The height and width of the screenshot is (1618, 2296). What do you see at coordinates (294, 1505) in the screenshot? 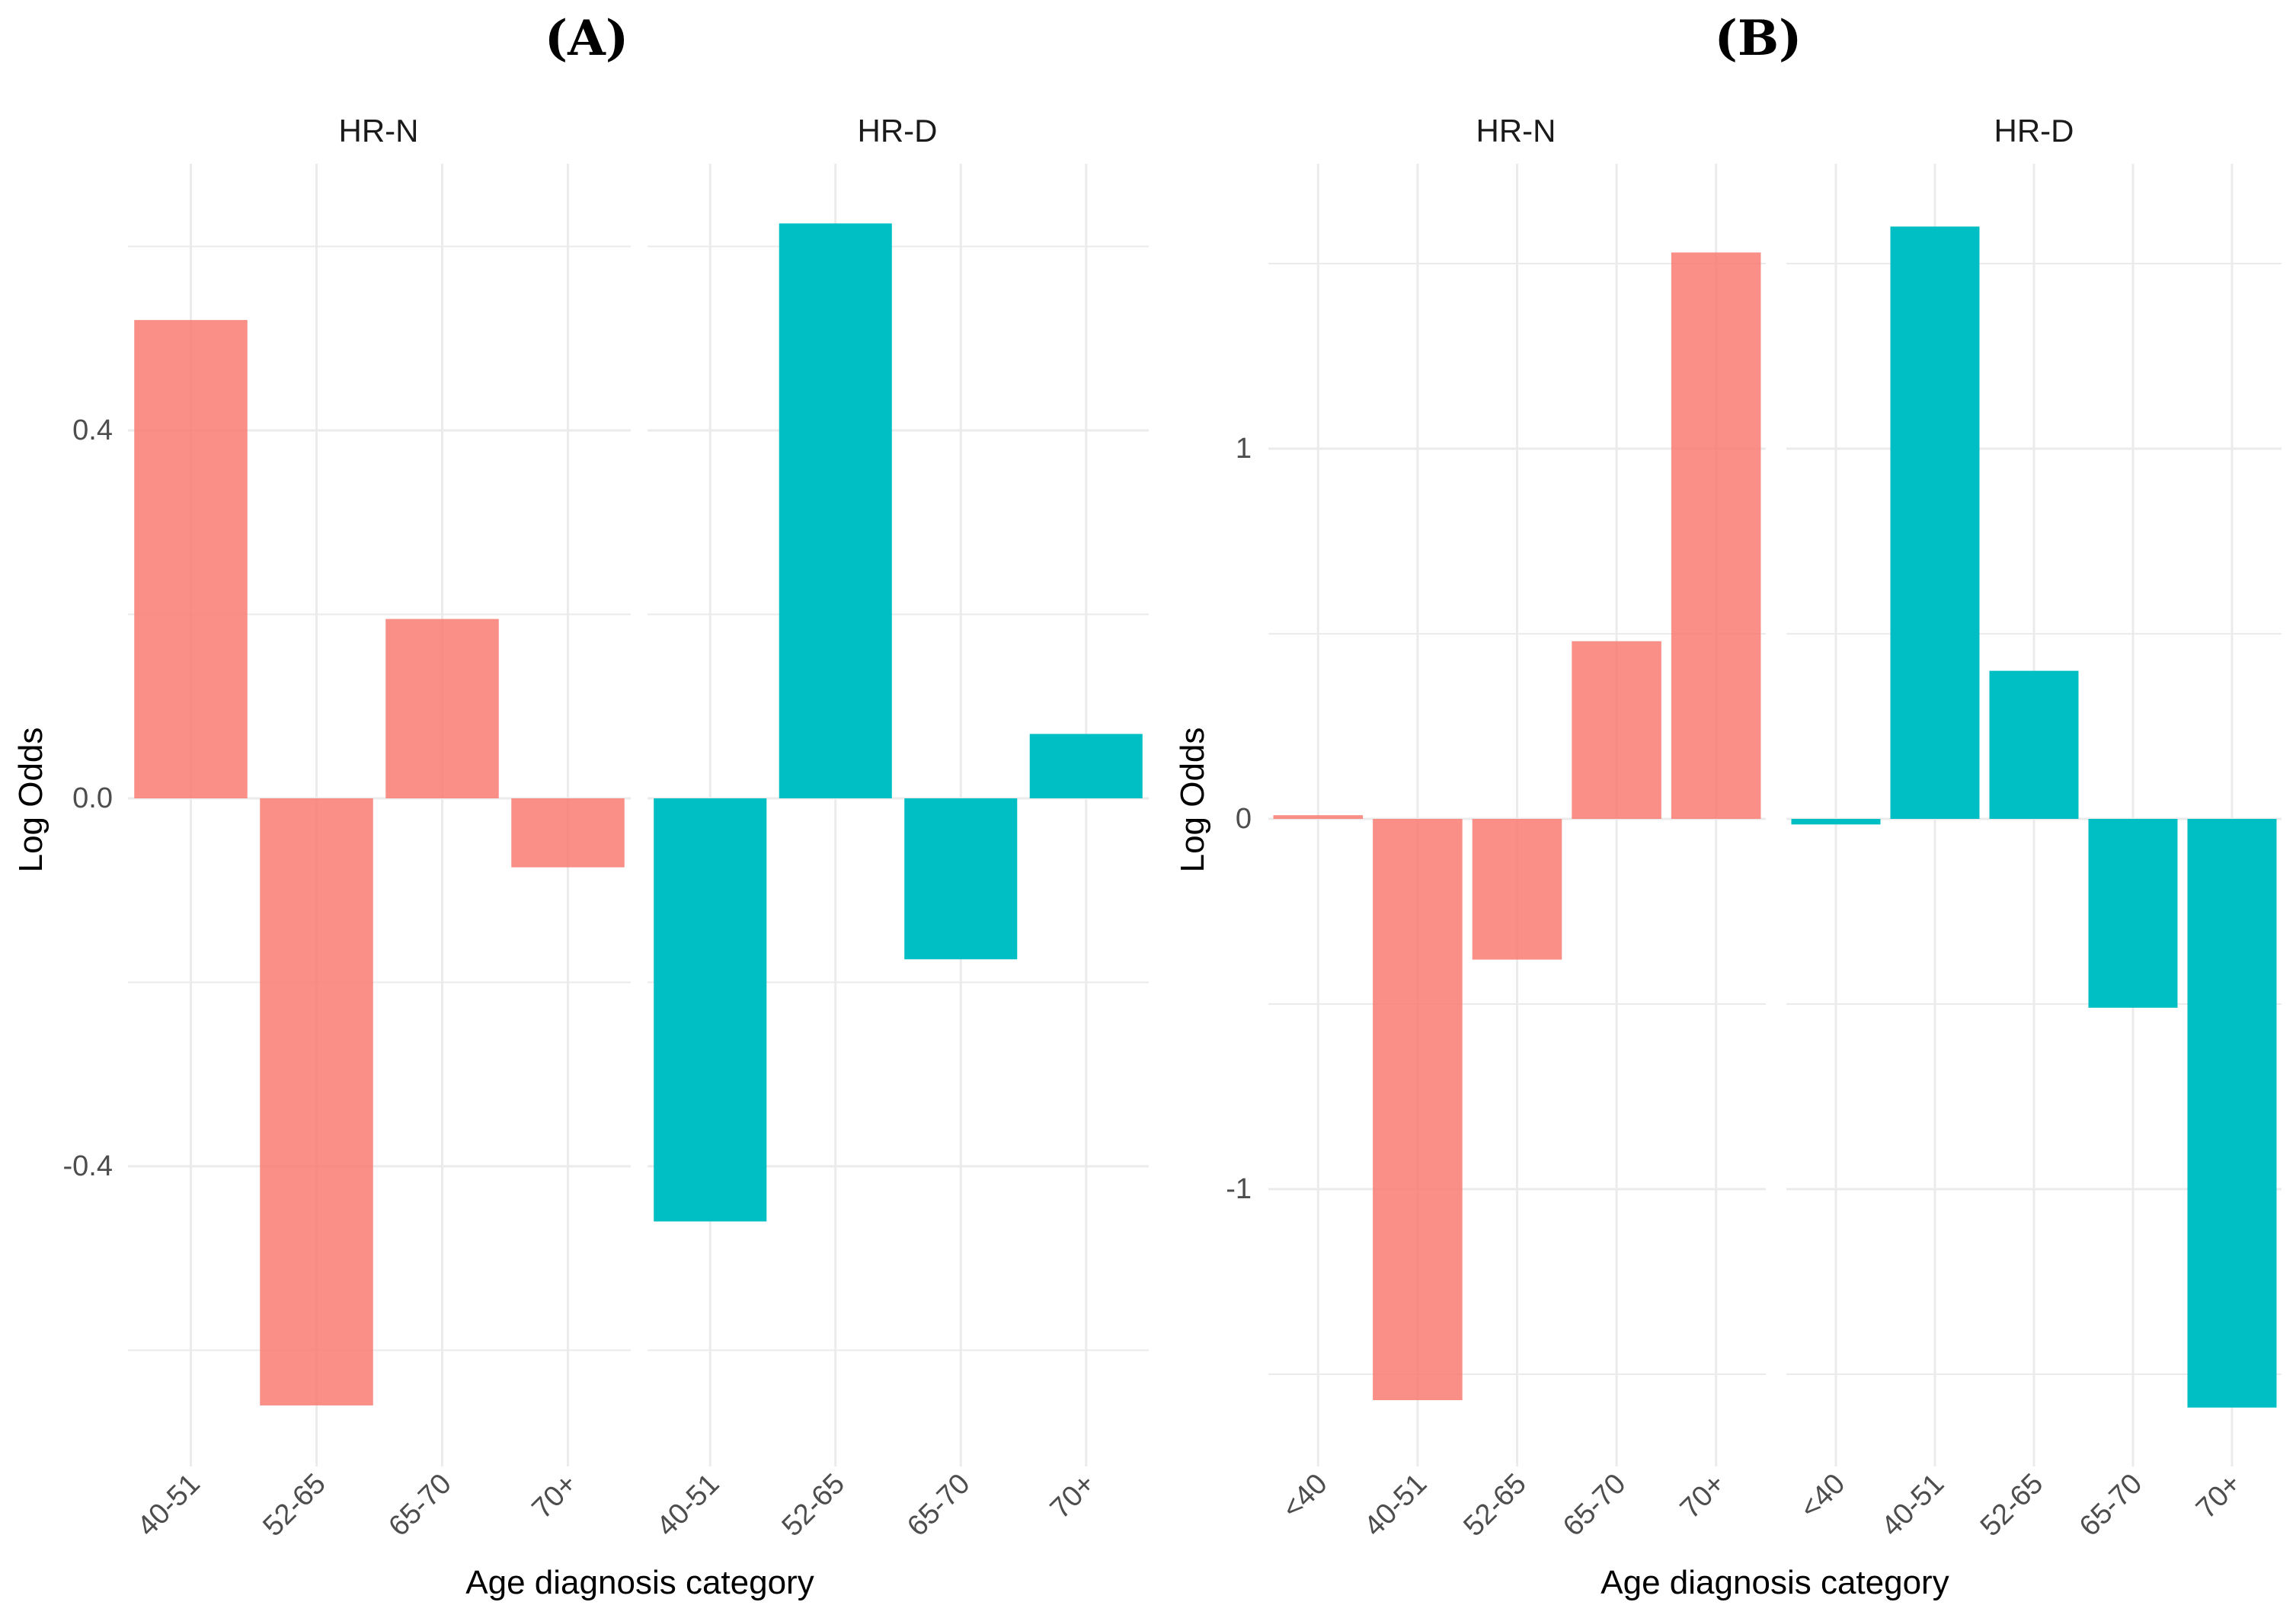
I see `panel-a-xtick-hrn: 52-65` at bounding box center [294, 1505].